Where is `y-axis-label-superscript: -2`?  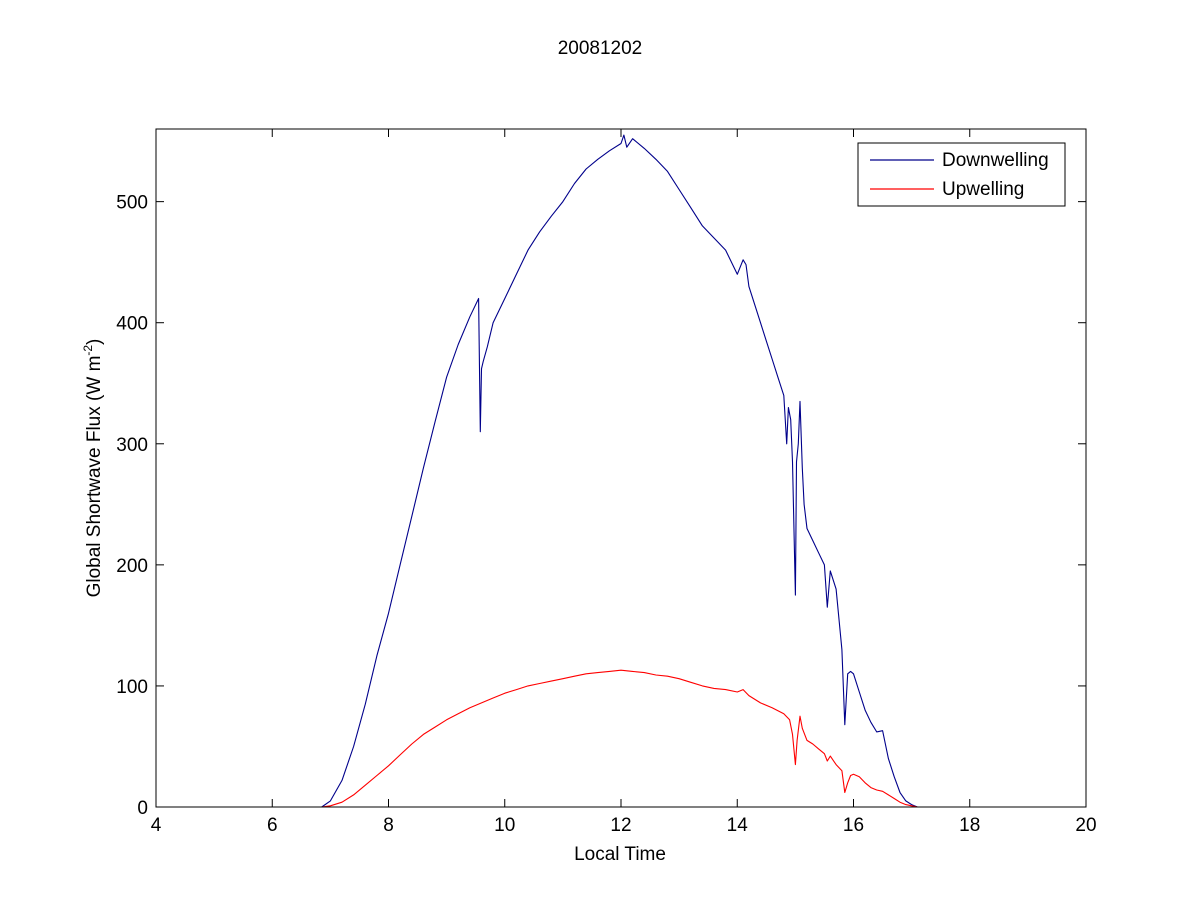
y-axis-label-superscript: -2 is located at coordinates (88, 350).